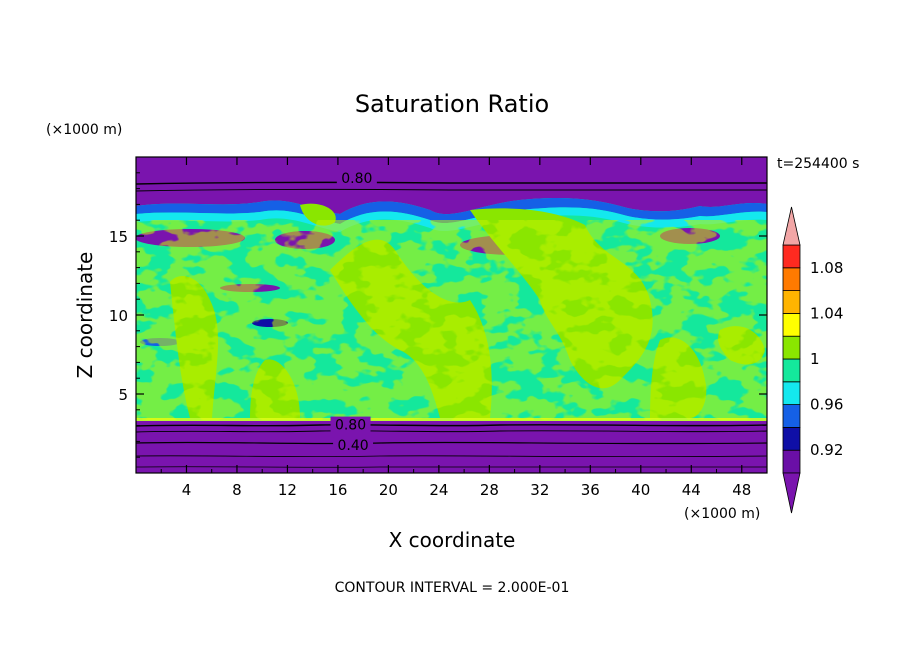 The image size is (904, 654). Describe the element at coordinates (187, 490) in the screenshot. I see `x-tick-label: 4` at that location.